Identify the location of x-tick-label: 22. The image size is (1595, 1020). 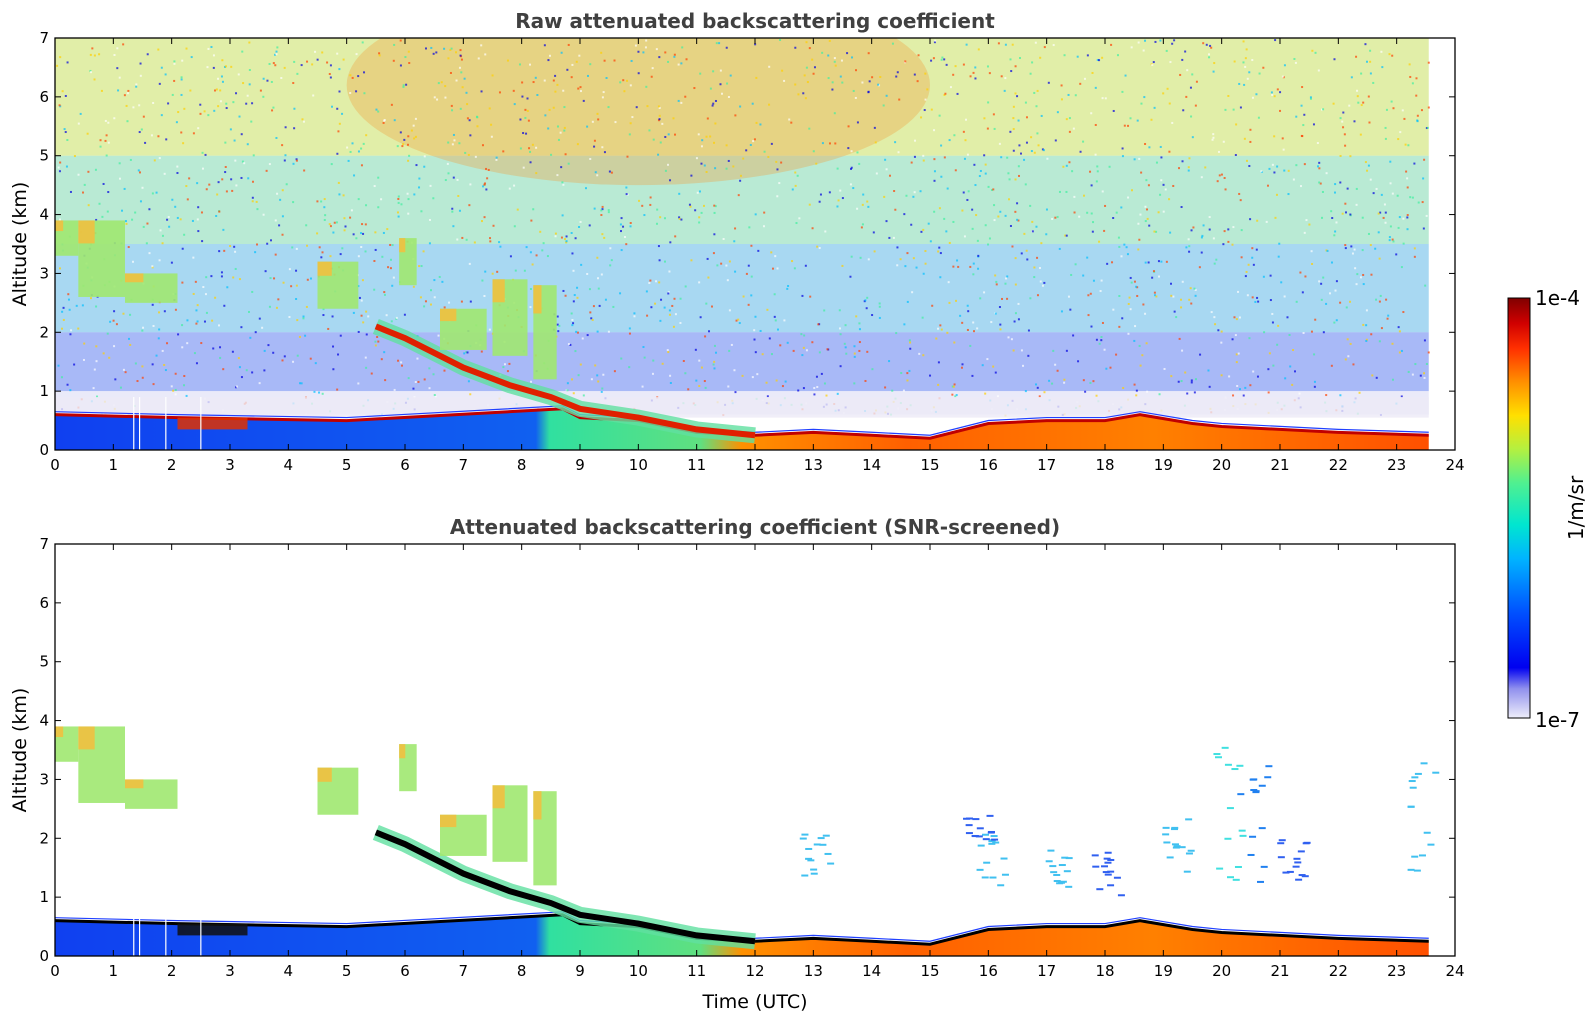
(1338, 971).